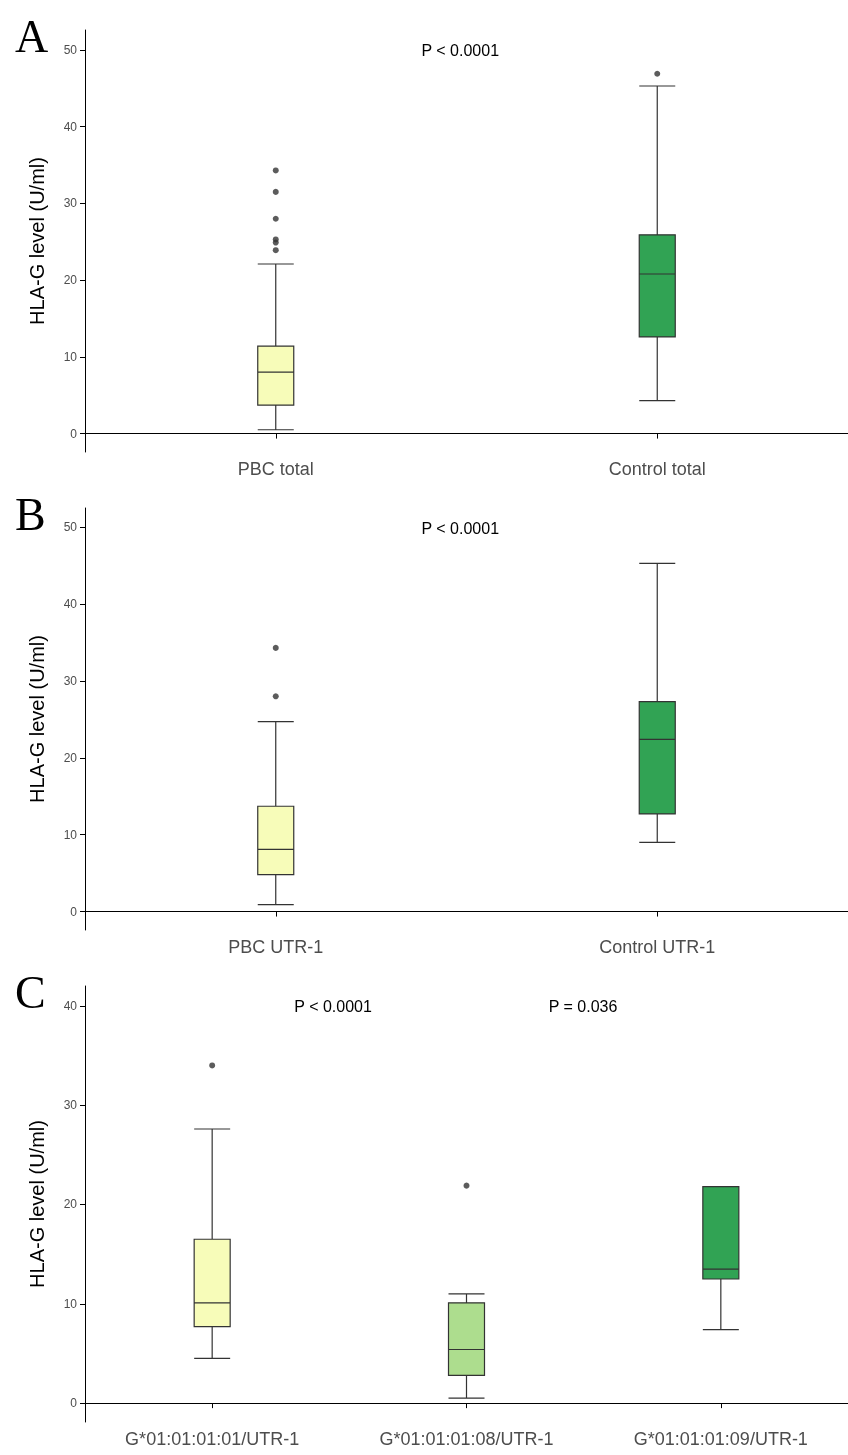 This screenshot has height=1455, width=848. Describe the element at coordinates (30, 992) in the screenshot. I see `chart-title: C` at that location.